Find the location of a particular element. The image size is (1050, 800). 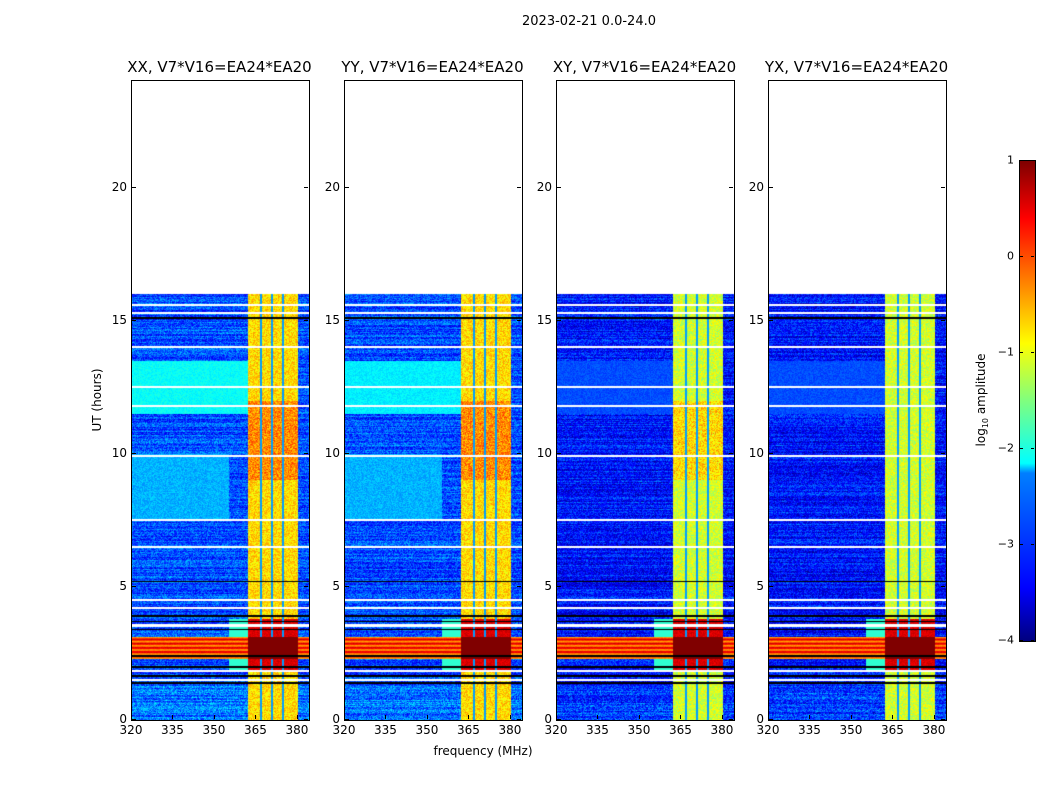

colorbar-tick-label: −3 is located at coordinates (1005, 544).